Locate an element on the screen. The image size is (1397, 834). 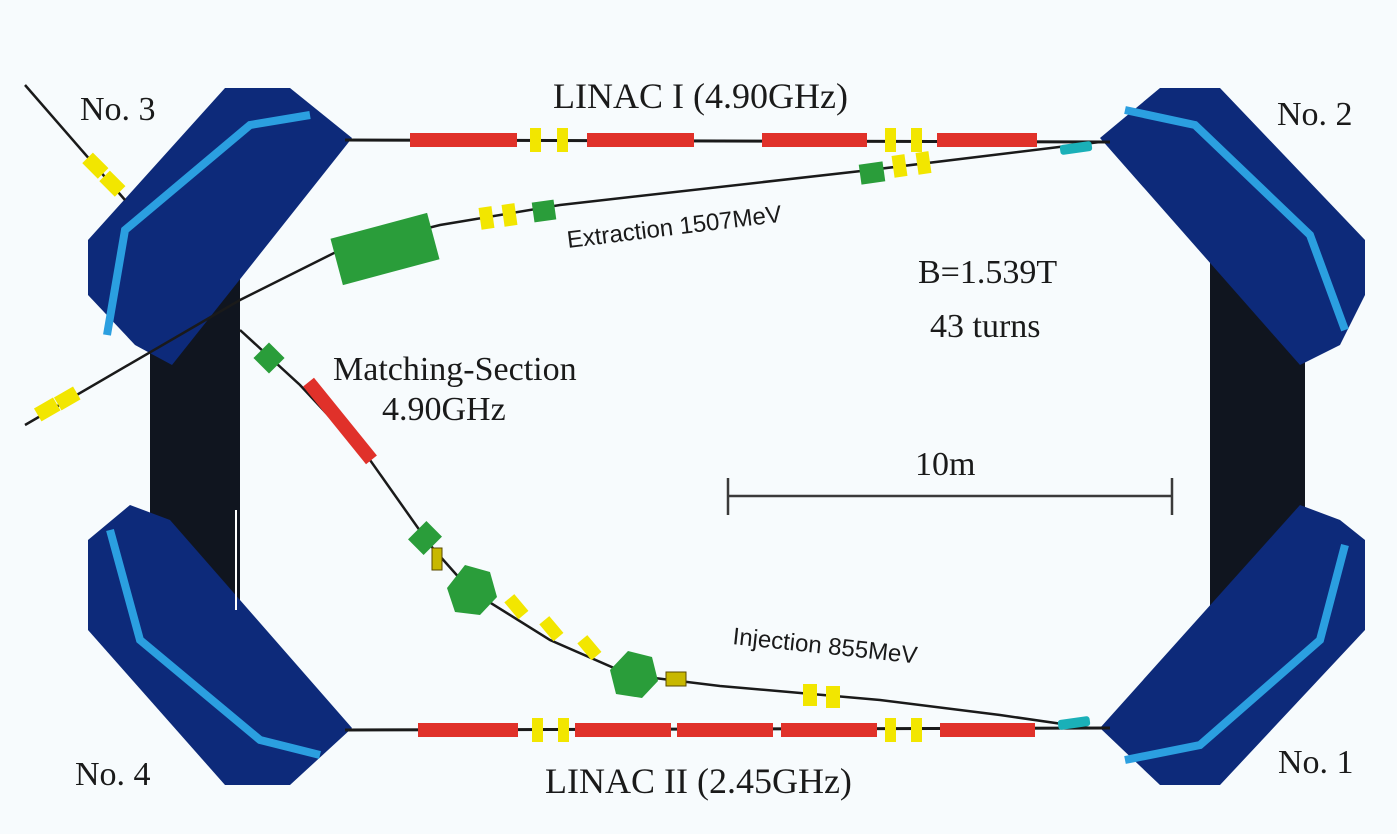
extraction-label: Extraction 1507MeV is located at coordinates (674, 227).